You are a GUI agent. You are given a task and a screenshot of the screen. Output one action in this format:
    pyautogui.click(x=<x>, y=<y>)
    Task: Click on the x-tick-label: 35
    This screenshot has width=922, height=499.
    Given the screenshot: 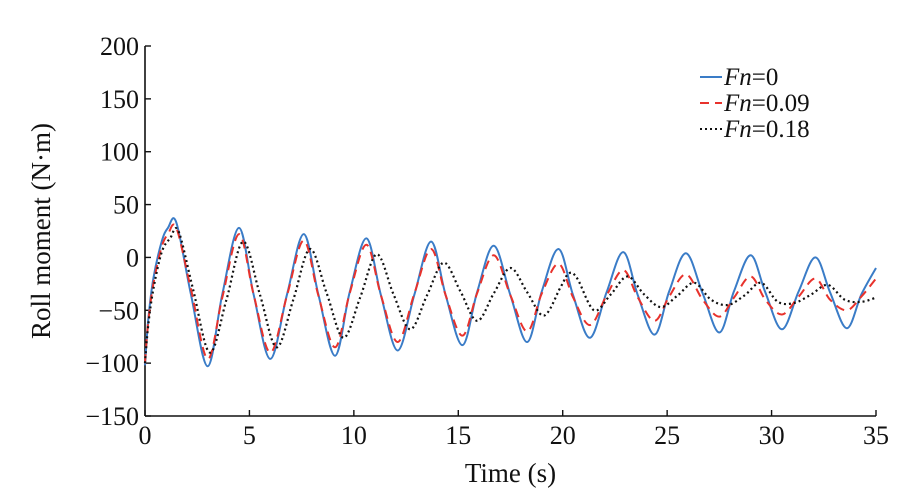 What is the action you would take?
    pyautogui.click(x=876, y=435)
    